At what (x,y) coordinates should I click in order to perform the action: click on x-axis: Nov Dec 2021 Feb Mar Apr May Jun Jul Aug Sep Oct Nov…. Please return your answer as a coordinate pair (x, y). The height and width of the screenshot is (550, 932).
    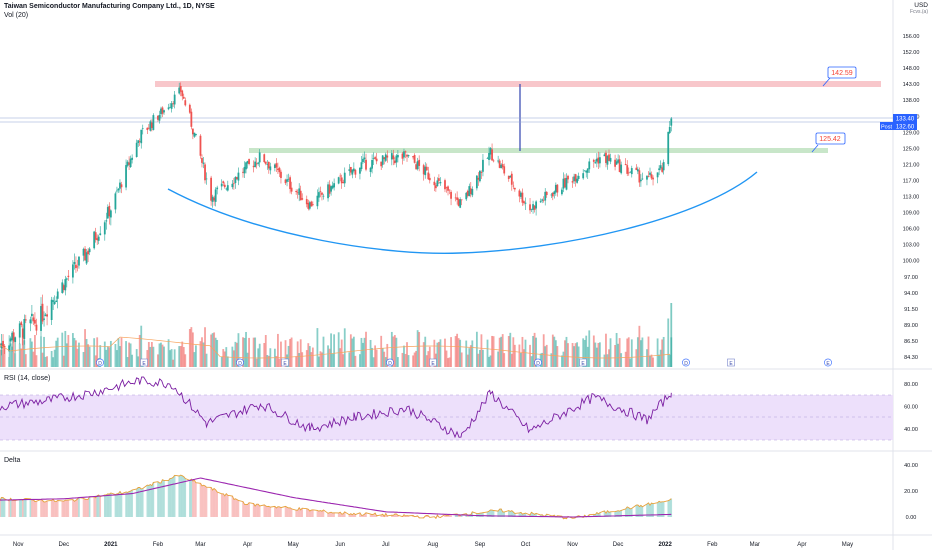
    Looking at the image, I should click on (433, 545).